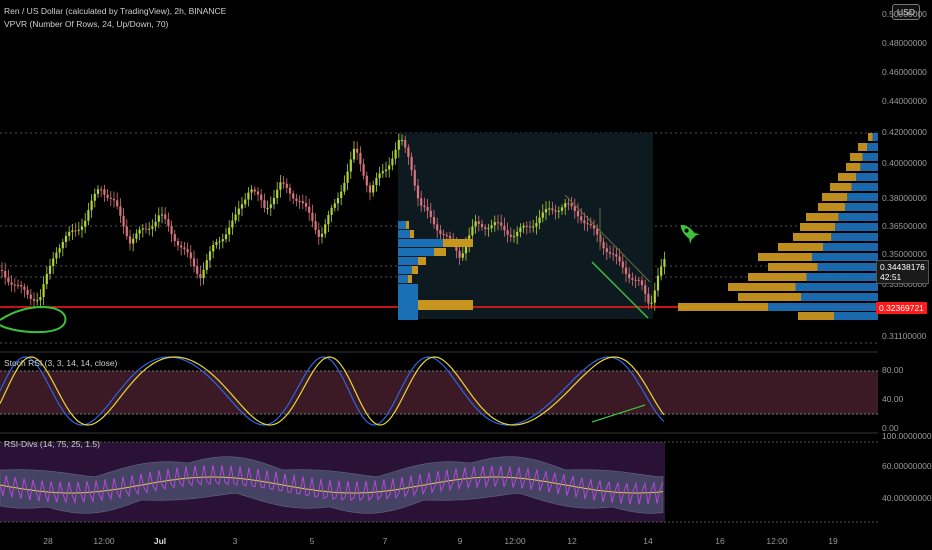 The image size is (932, 550). What do you see at coordinates (907, 436) in the screenshot?
I see `rsi-tick: 100.00000000` at bounding box center [907, 436].